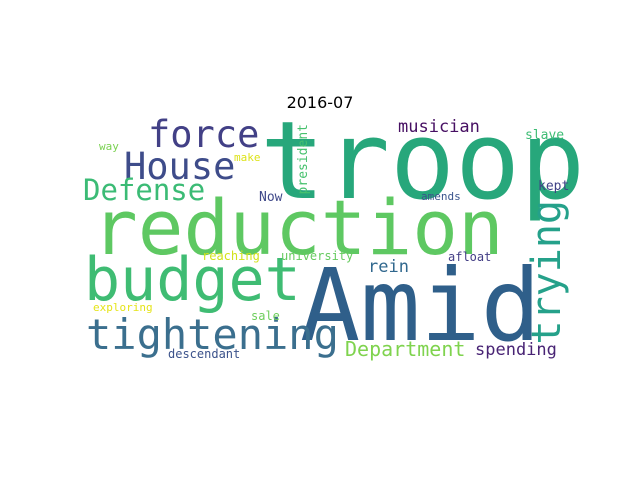 The height and width of the screenshot is (480, 640). I want to click on word-kept: kept, so click(554, 186).